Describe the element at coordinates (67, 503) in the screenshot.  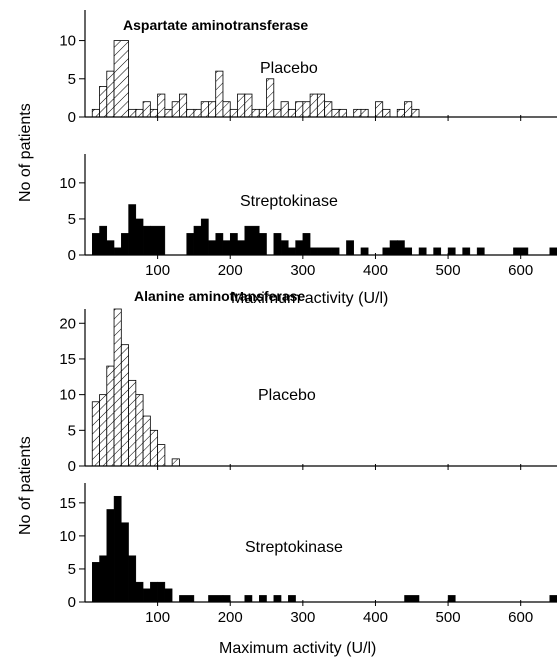
I see `y-tick-label: 15` at that location.